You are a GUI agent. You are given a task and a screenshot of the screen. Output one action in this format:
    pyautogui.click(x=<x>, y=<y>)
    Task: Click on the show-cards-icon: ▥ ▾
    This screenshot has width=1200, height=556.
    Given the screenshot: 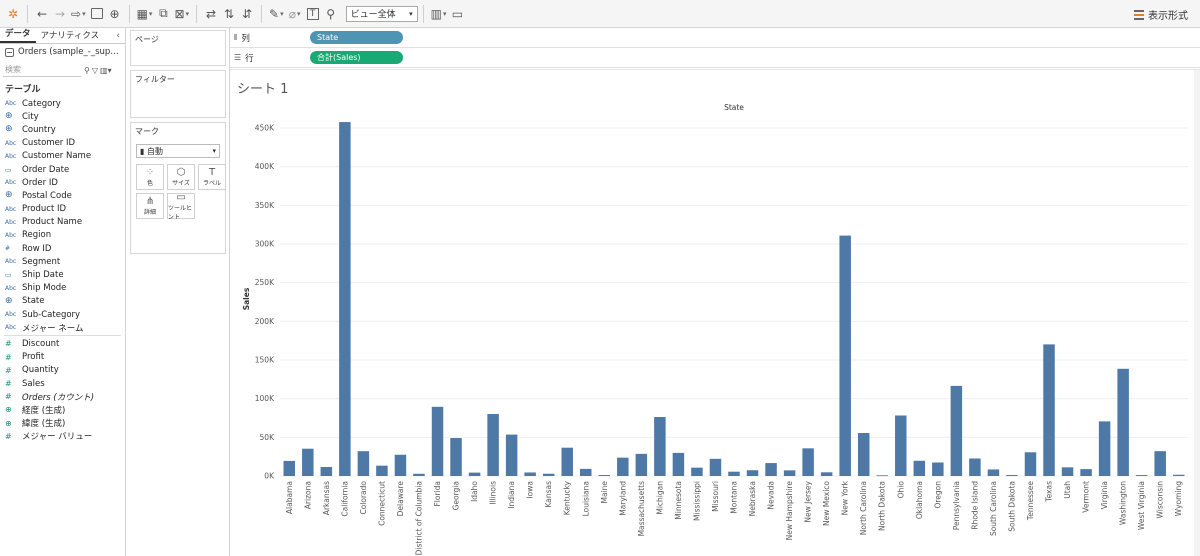 What is the action you would take?
    pyautogui.click(x=438, y=13)
    